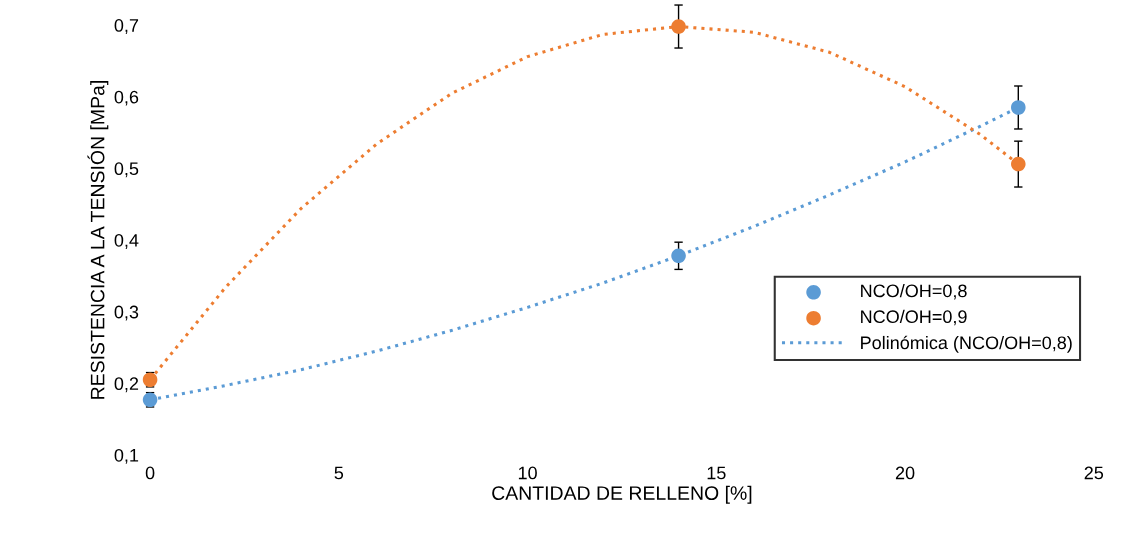  What do you see at coordinates (126, 170) in the screenshot?
I see `y-tick-label: 0,5` at bounding box center [126, 170].